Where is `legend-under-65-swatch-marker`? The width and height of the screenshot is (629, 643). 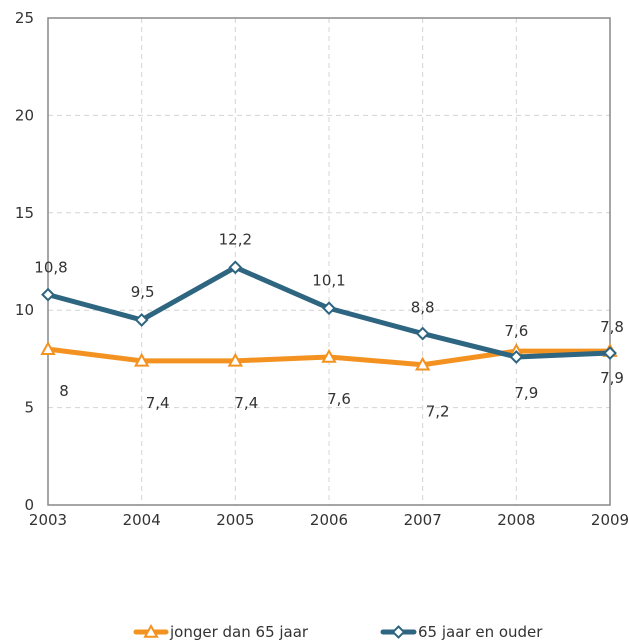 legend-under-65-swatch-marker is located at coordinates (151, 630).